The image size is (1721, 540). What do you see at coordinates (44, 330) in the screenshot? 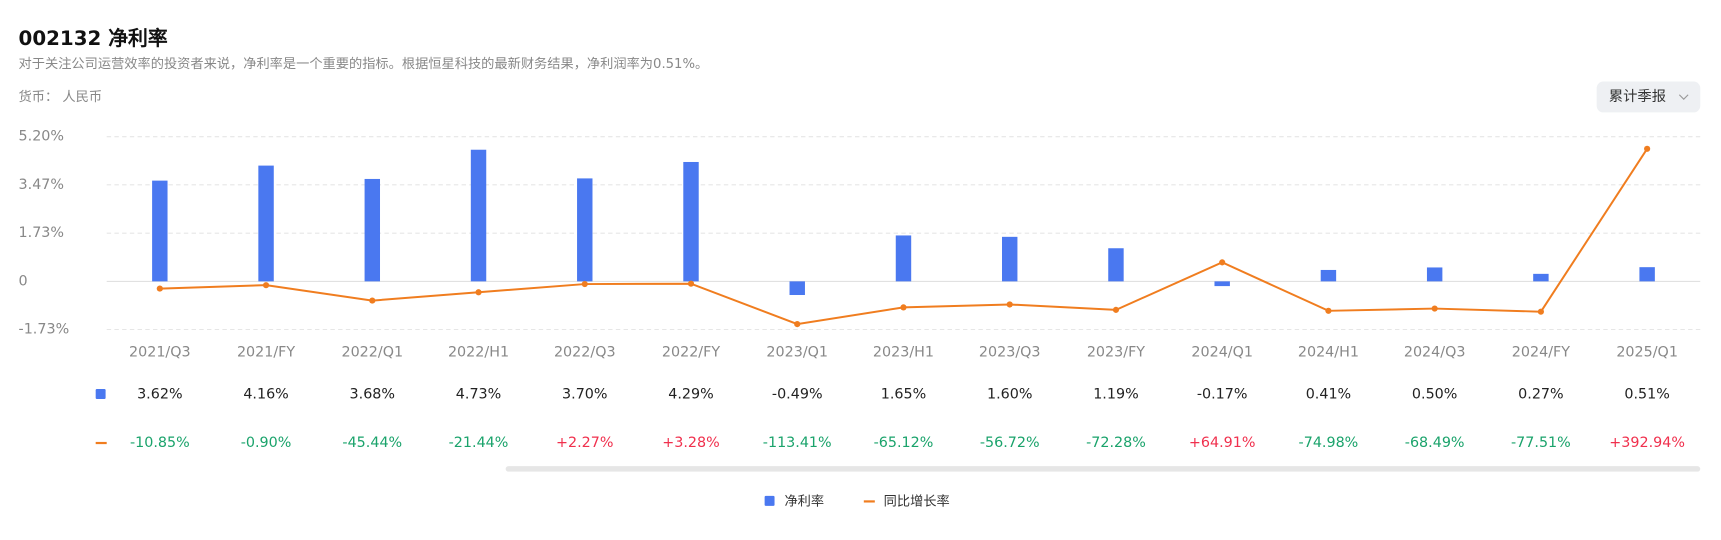
I see `y-tick-label: -1.73%` at bounding box center [44, 330].